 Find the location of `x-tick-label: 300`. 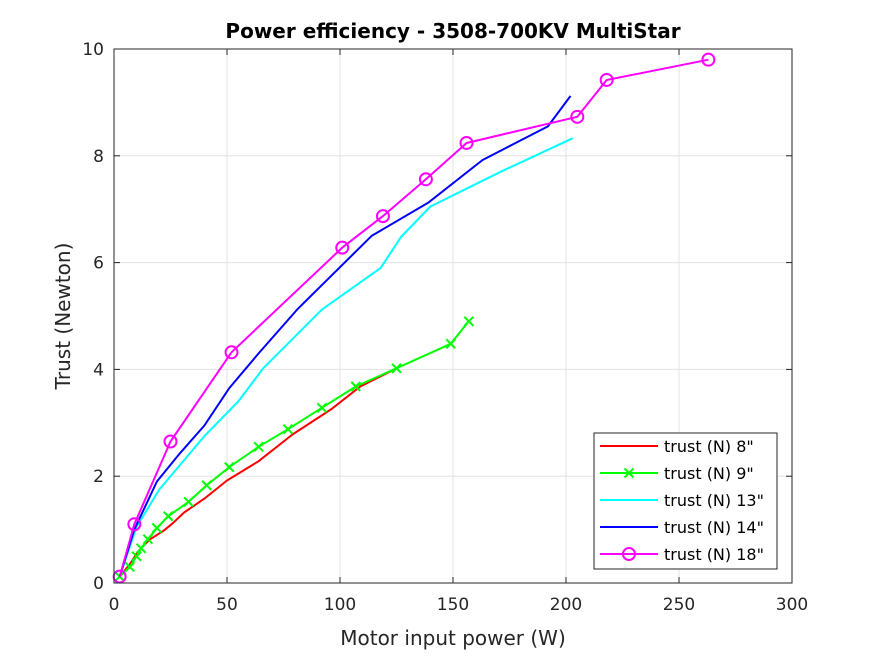

x-tick-label: 300 is located at coordinates (792, 605).